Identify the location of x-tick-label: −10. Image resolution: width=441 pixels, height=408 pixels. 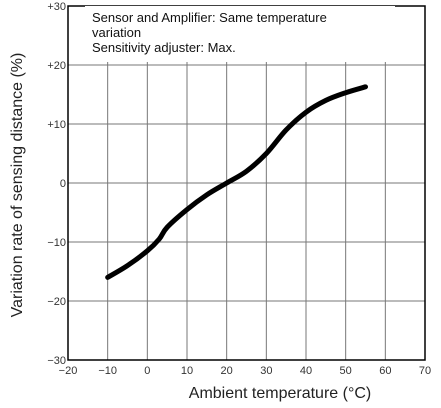
(107, 371).